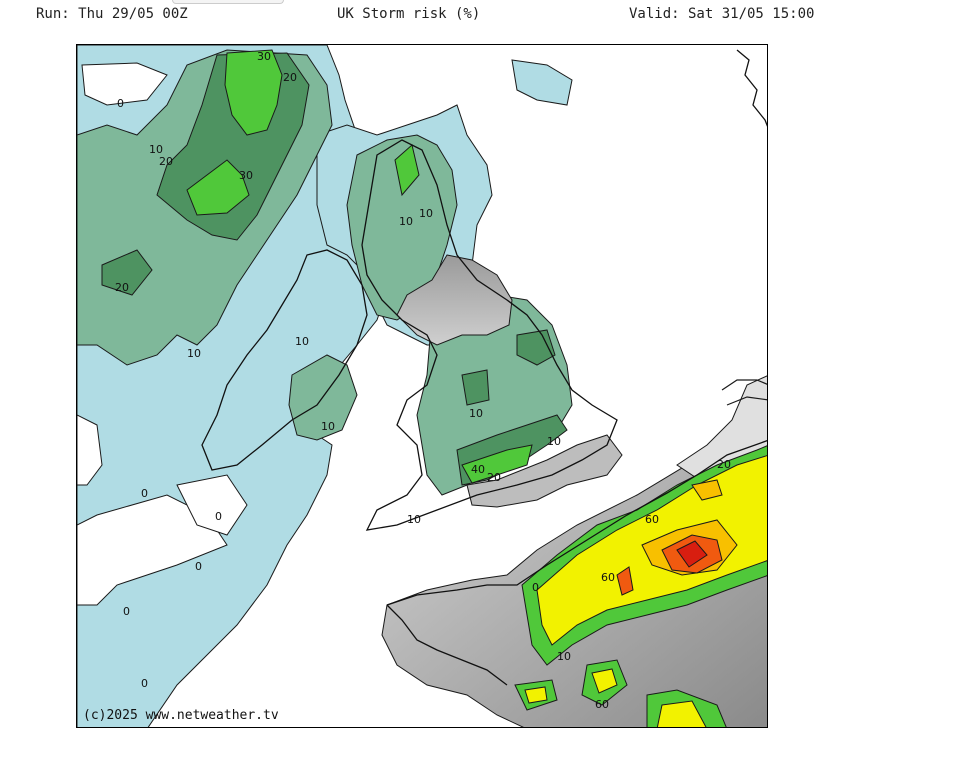 The image size is (980, 768). Describe the element at coordinates (692, 554) in the screenshot. I see `risk-zone-70-france` at that location.